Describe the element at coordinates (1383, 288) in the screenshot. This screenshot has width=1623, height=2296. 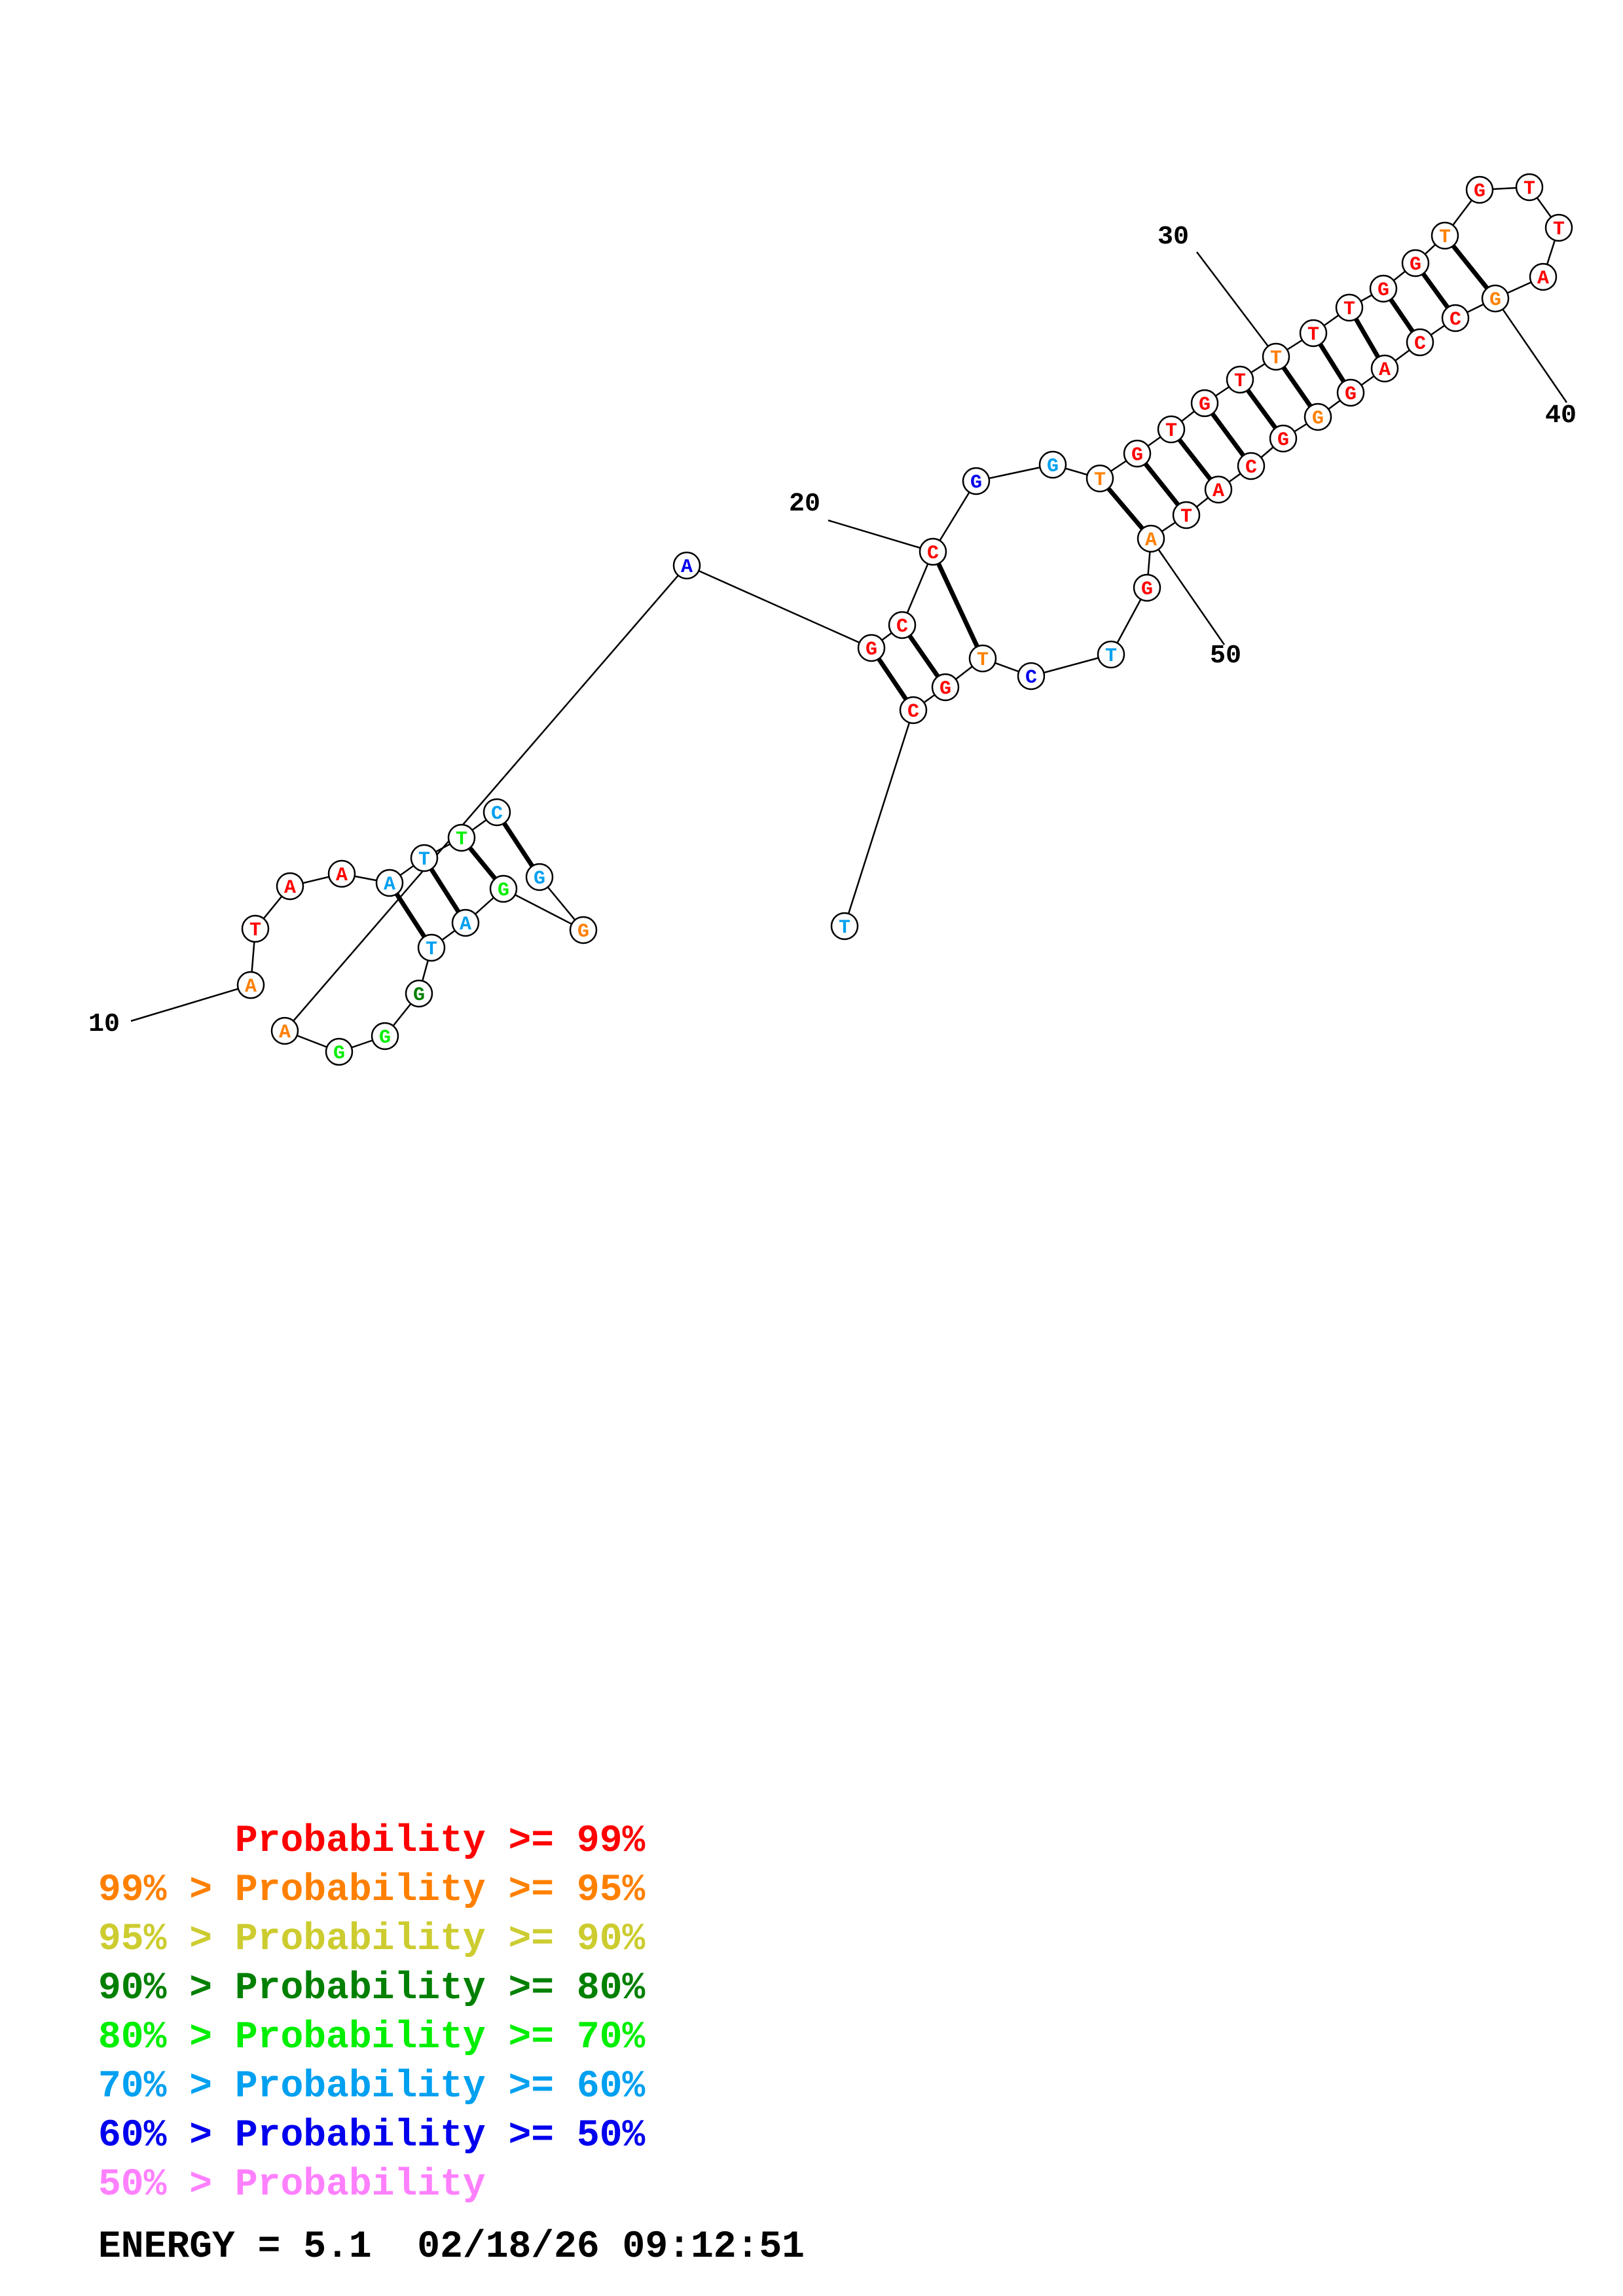
I see `nucleotide-32: G` at that location.